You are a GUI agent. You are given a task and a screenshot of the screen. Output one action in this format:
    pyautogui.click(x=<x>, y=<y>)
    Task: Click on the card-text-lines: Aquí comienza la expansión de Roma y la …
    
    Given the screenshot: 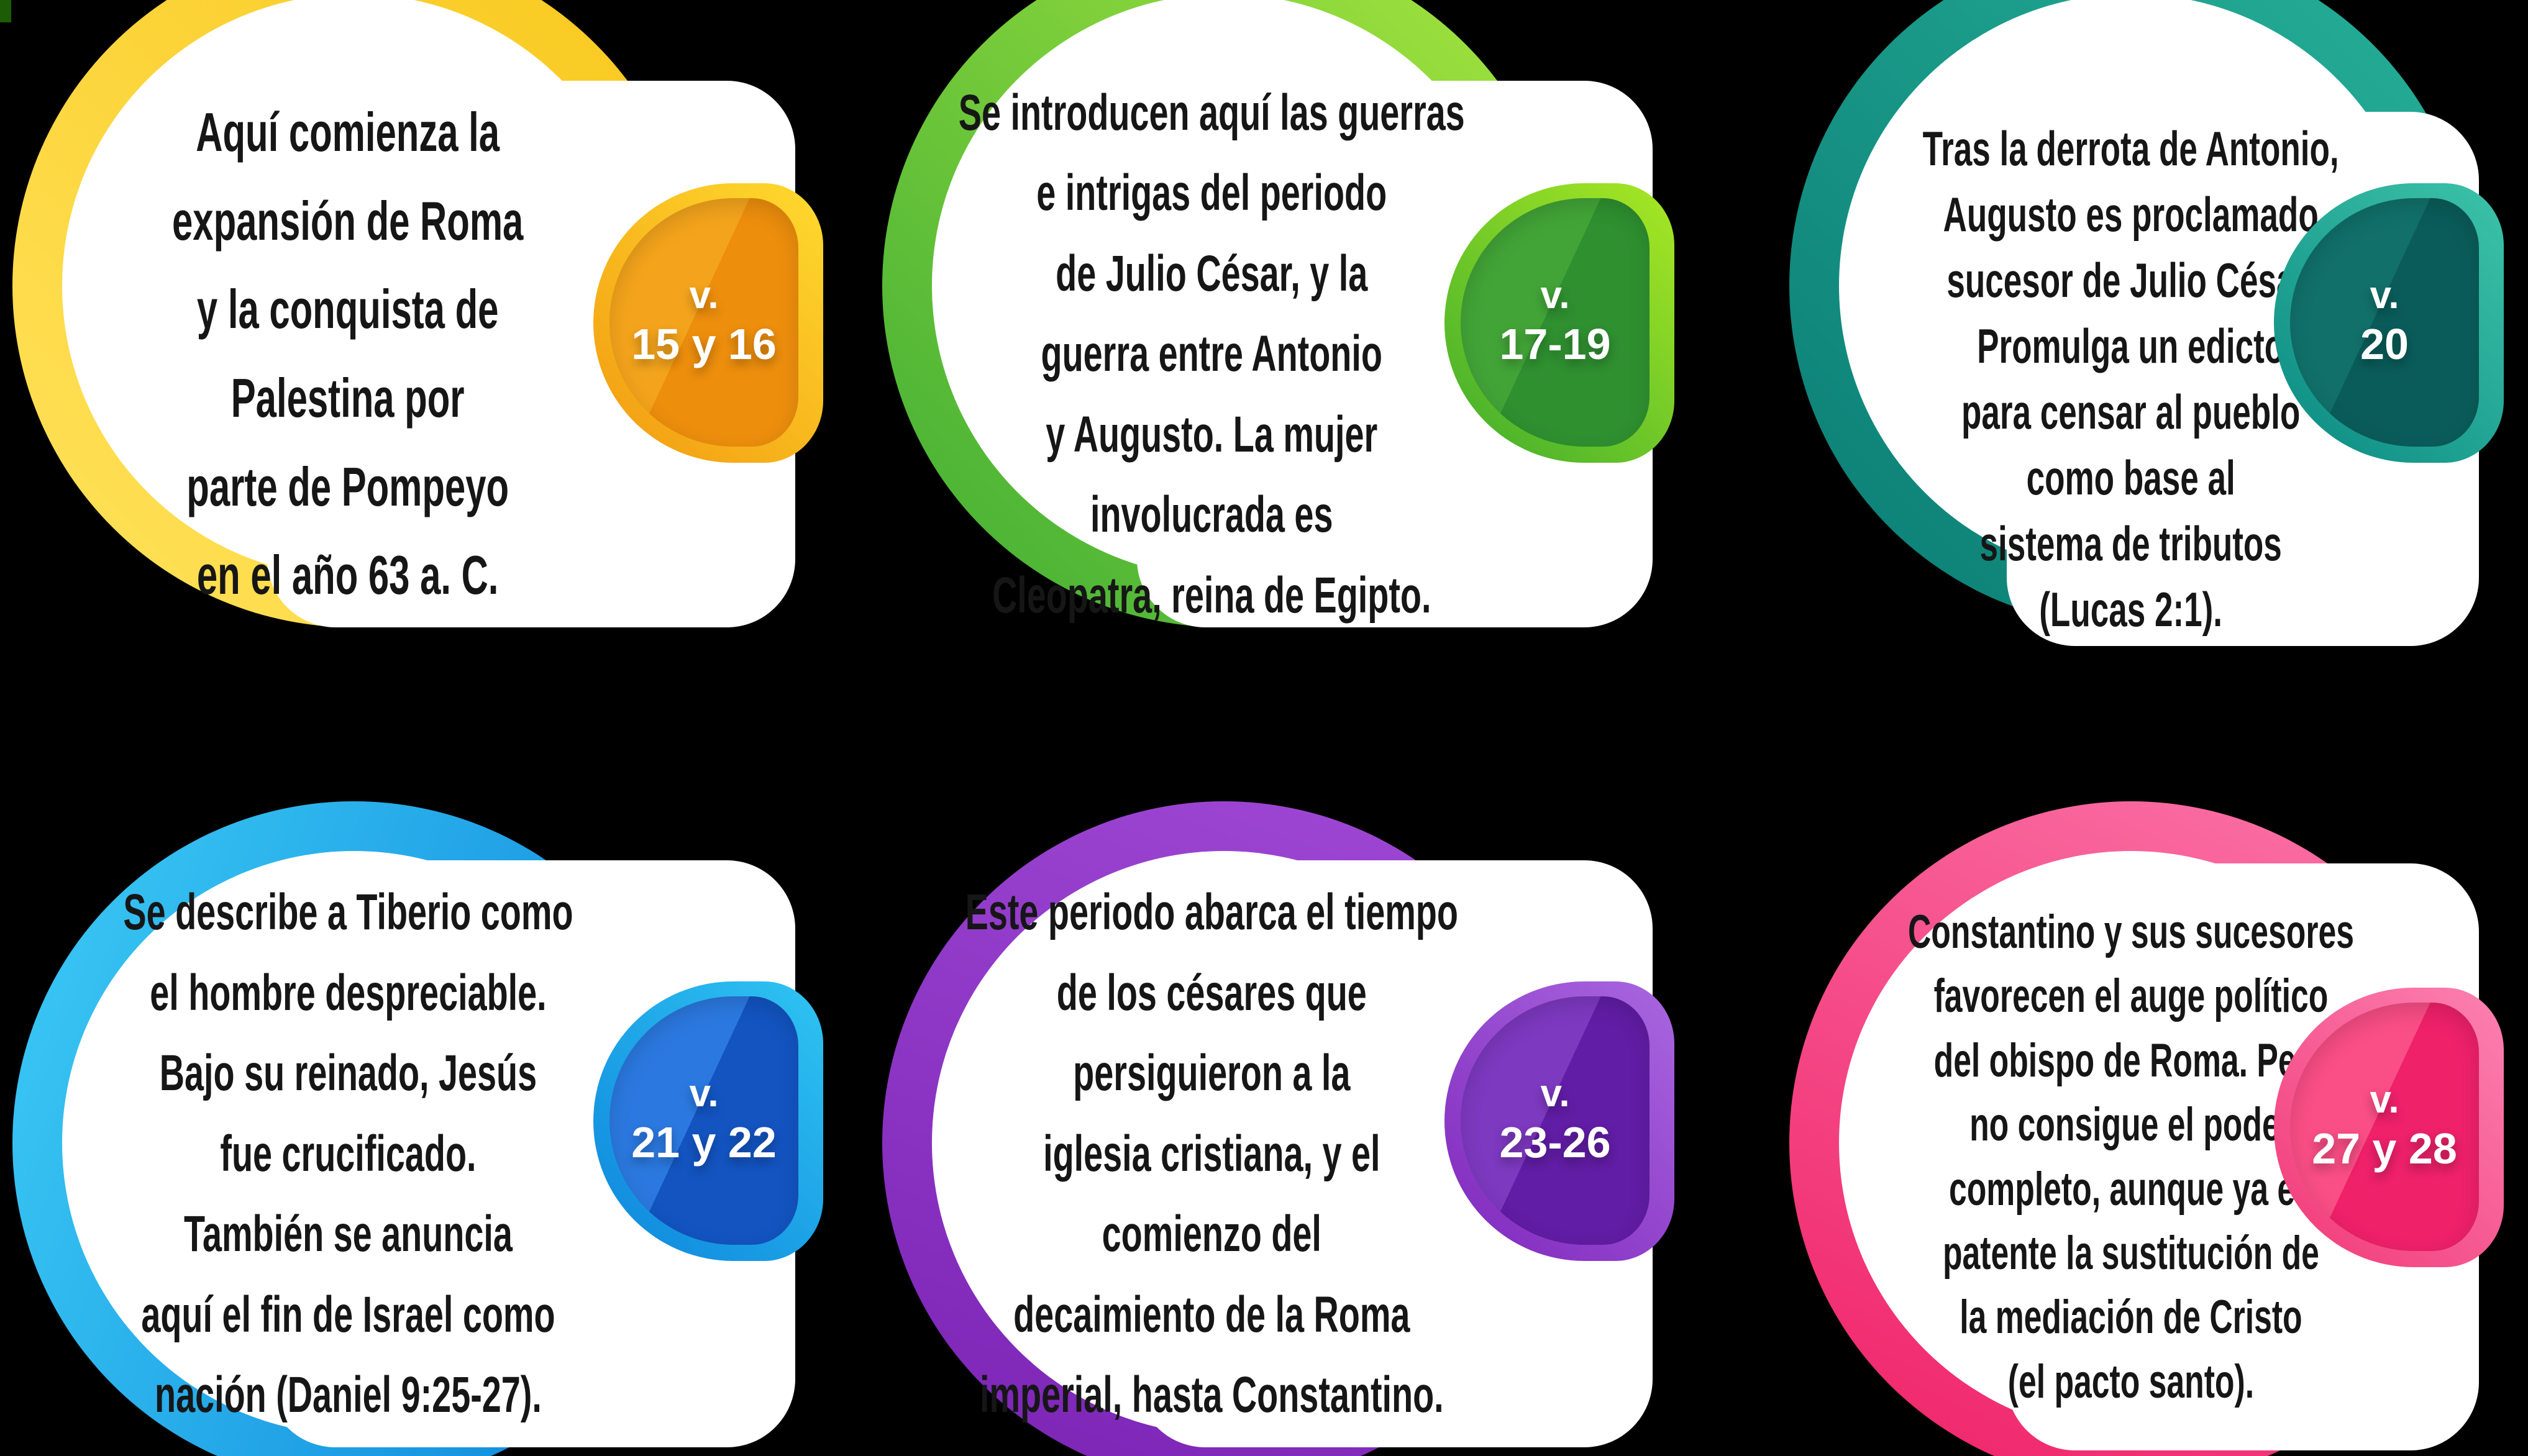 What is the action you would take?
    pyautogui.click(x=348, y=353)
    